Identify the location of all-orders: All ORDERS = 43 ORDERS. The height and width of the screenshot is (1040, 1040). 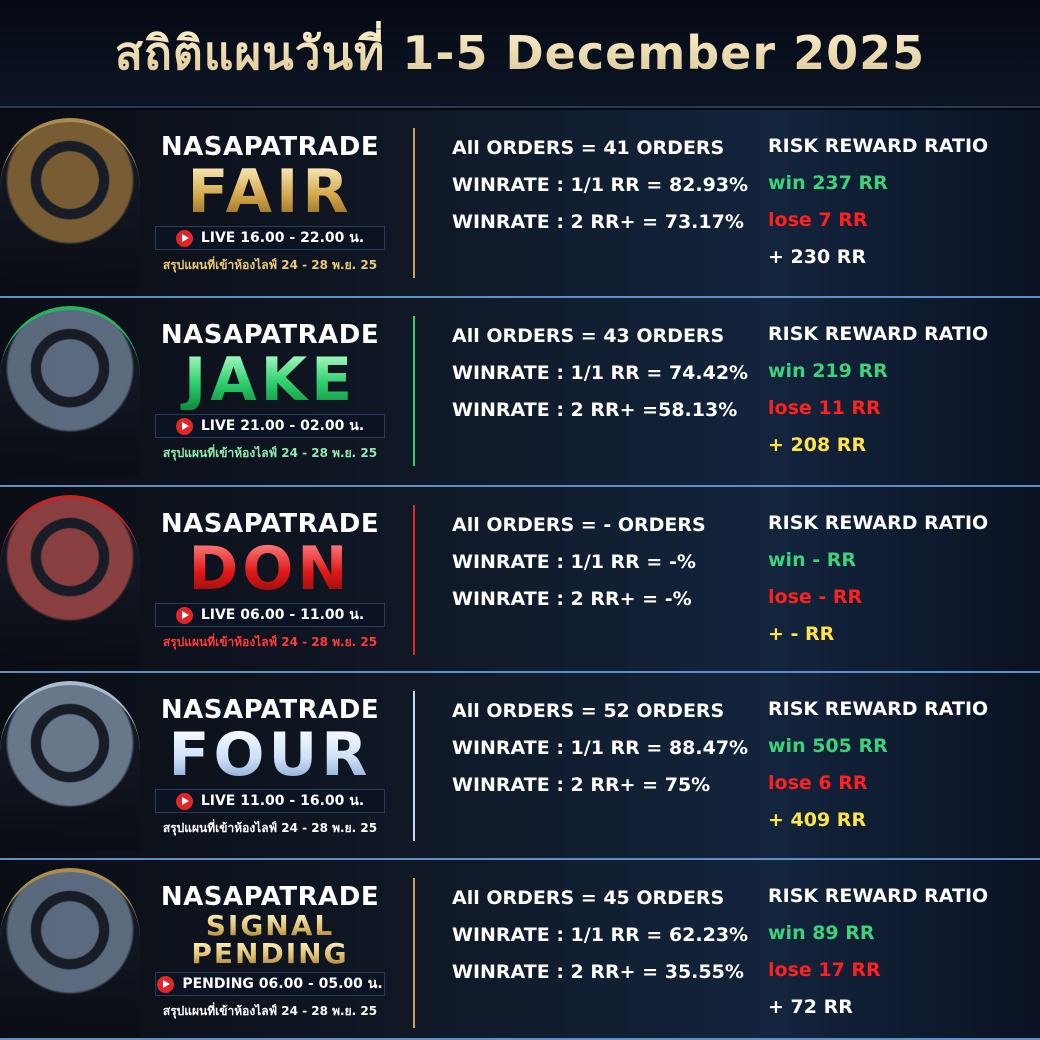
(588, 336).